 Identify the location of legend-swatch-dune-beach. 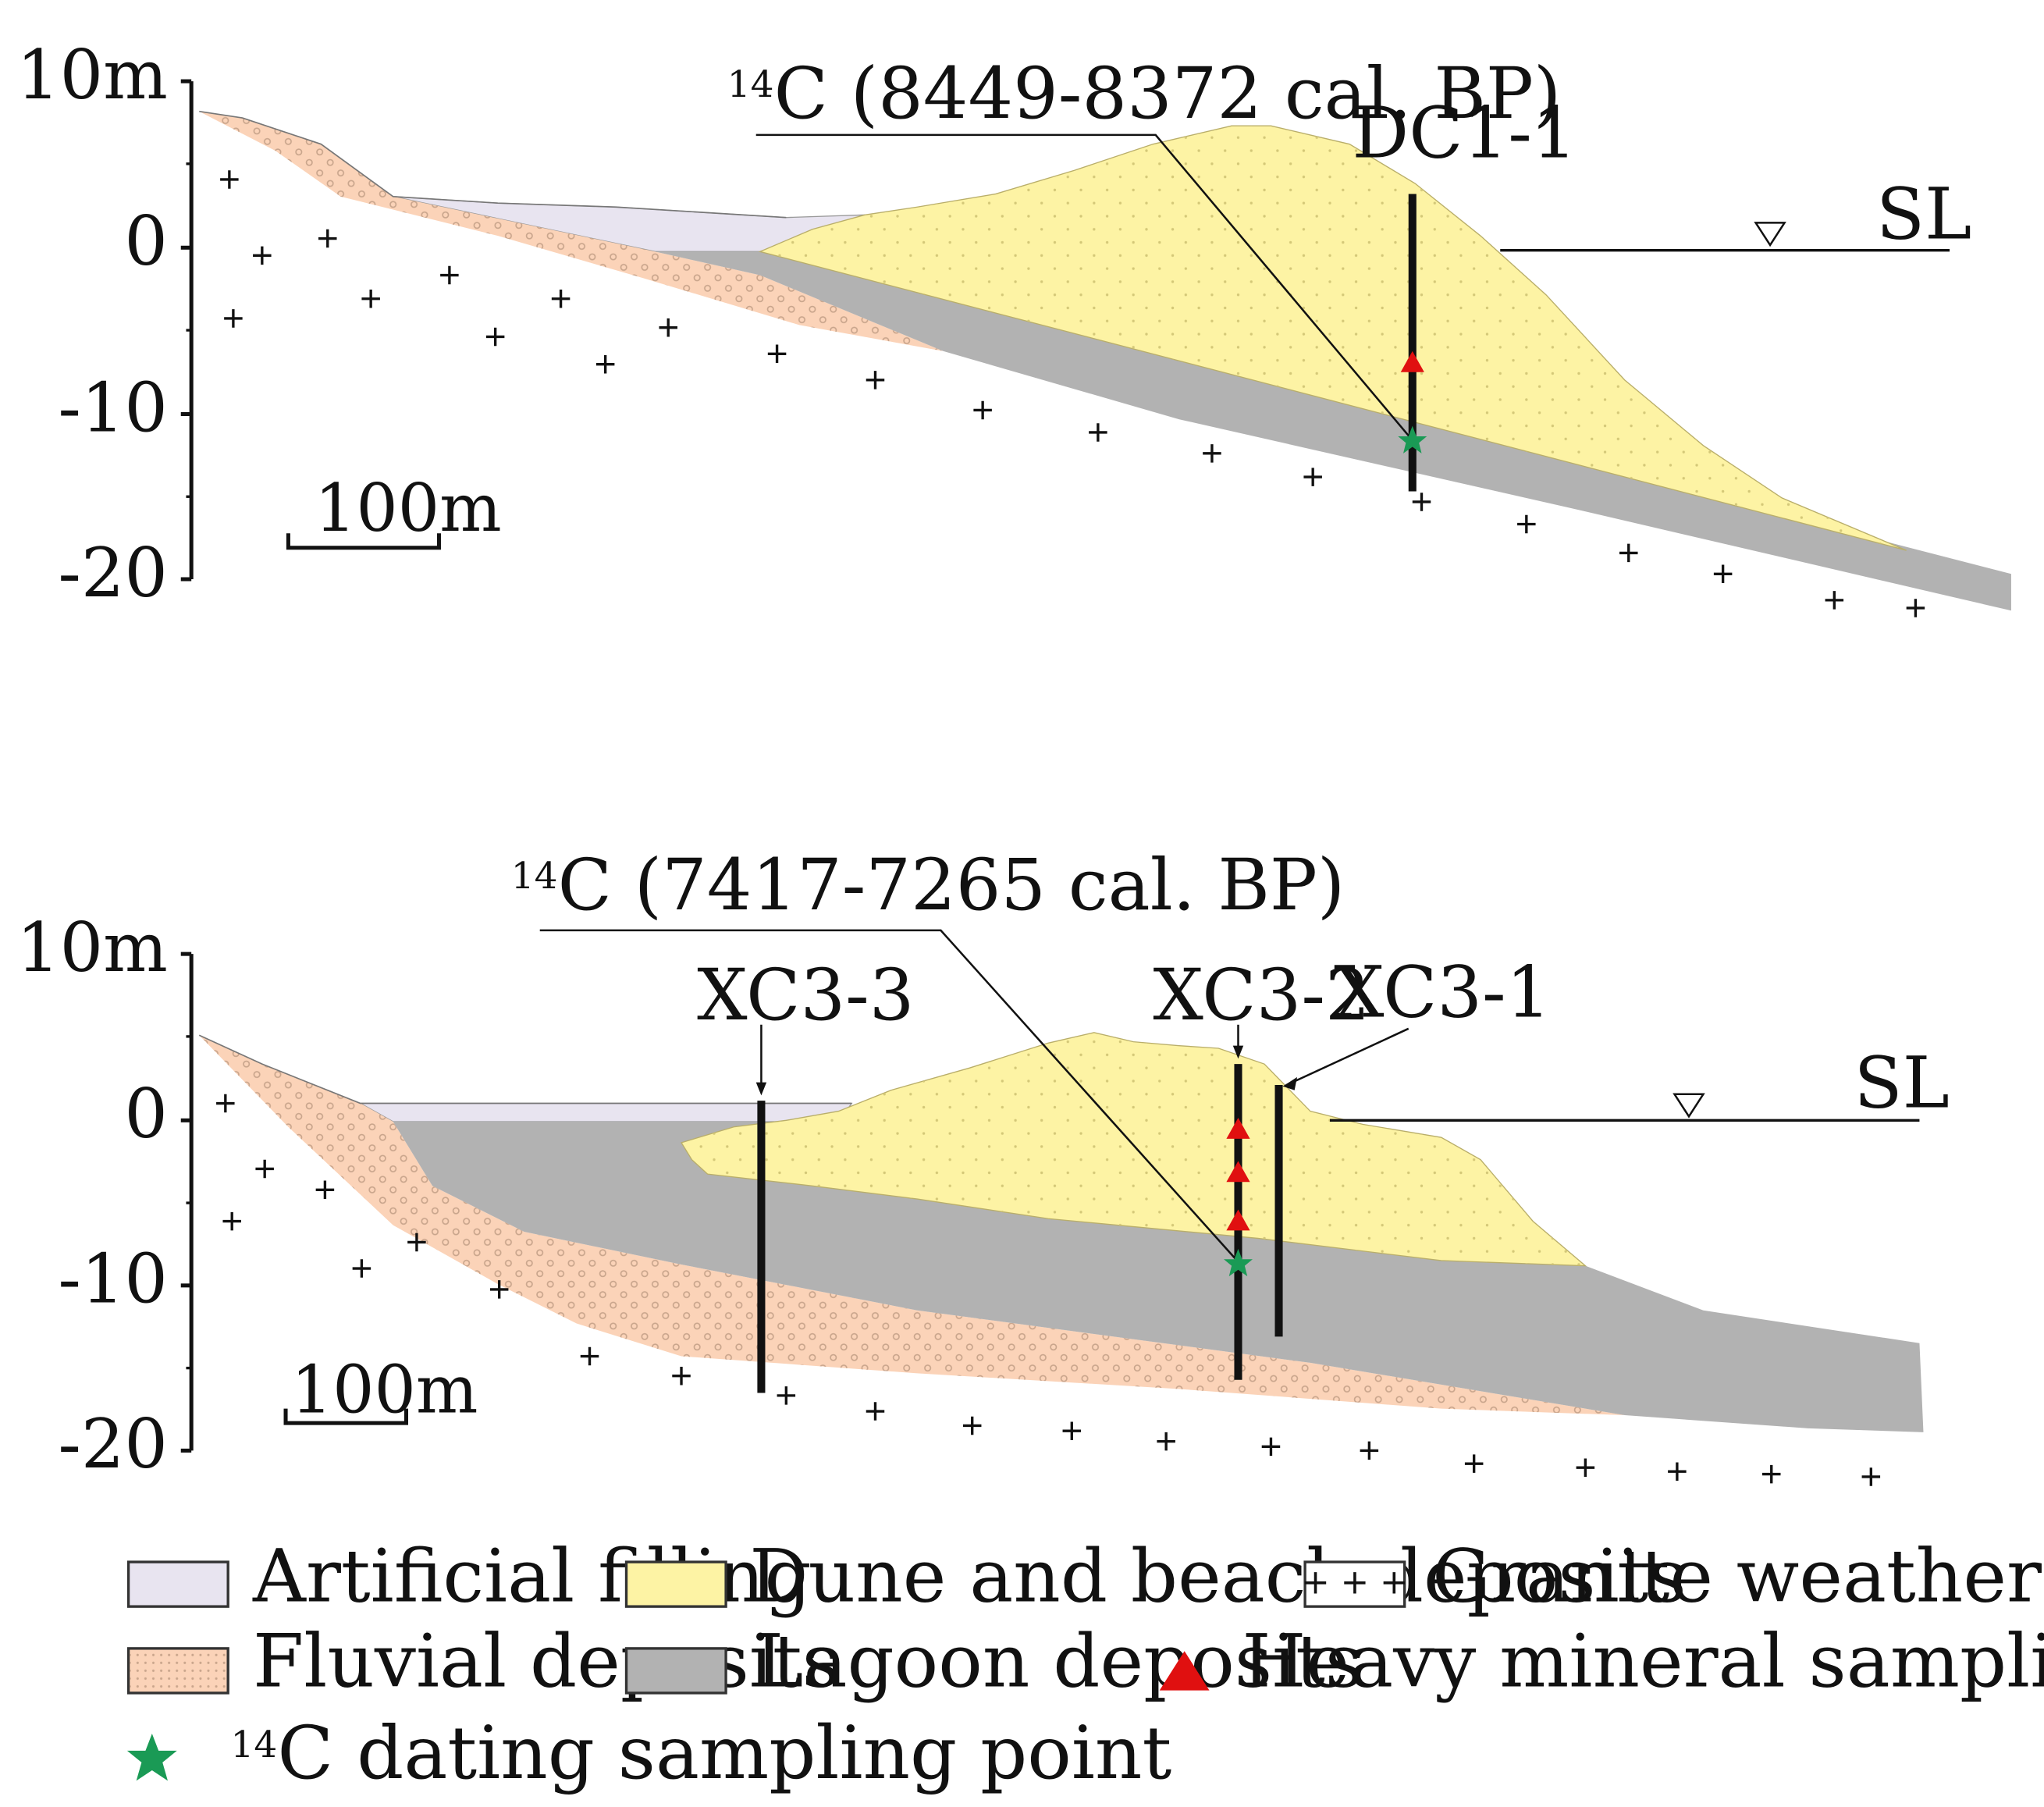
(675, 1584).